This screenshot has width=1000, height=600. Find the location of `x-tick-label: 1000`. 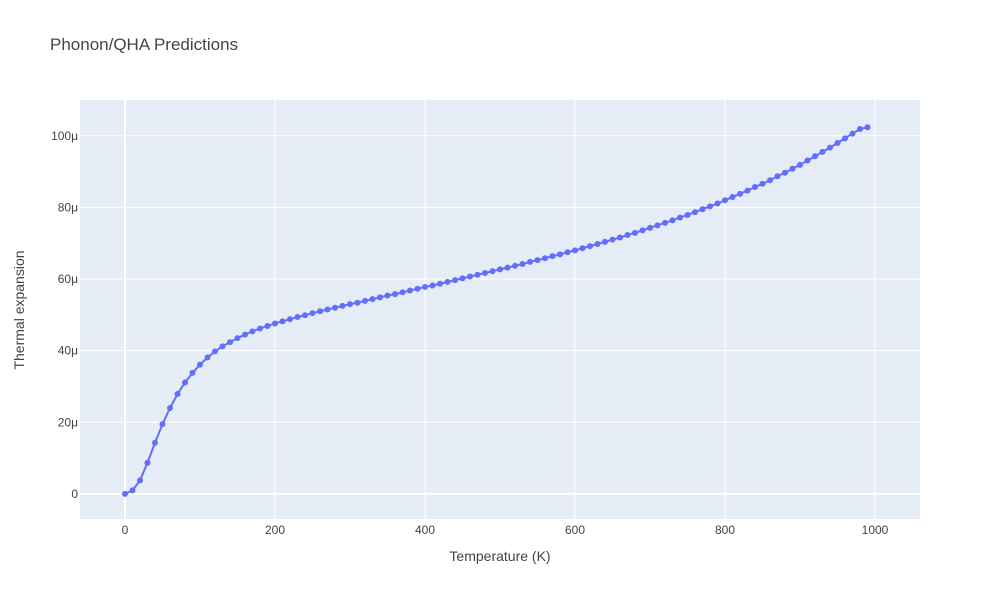

x-tick-label: 1000 is located at coordinates (875, 530).